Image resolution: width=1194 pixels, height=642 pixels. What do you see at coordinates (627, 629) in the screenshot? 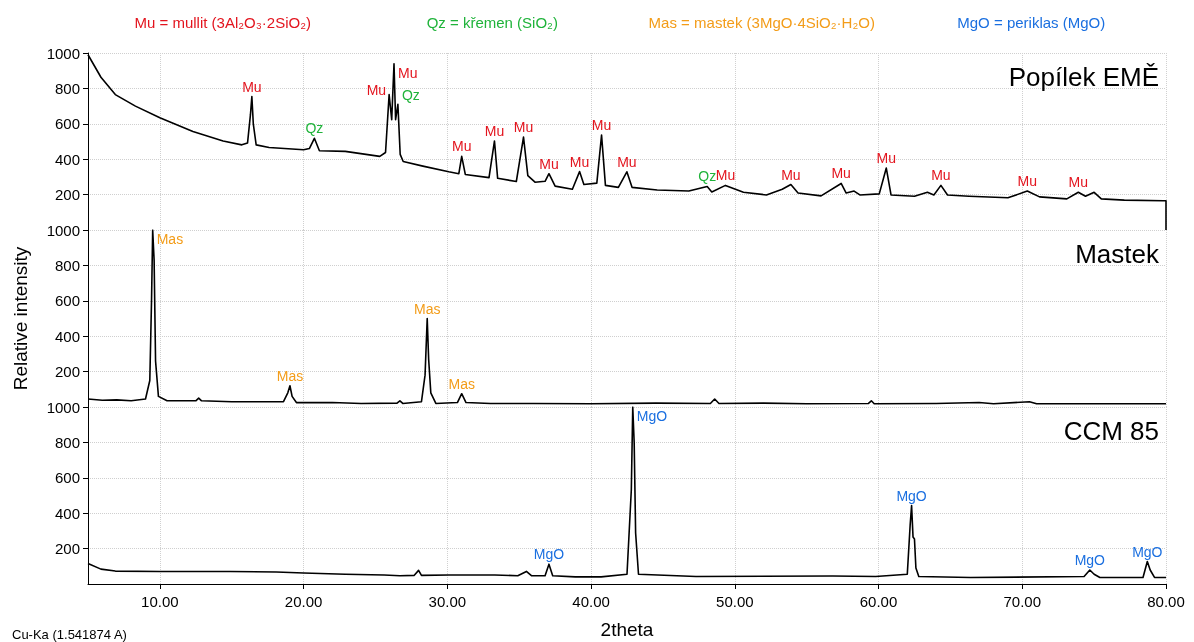
I see `x-axis-title: 2theta` at bounding box center [627, 629].